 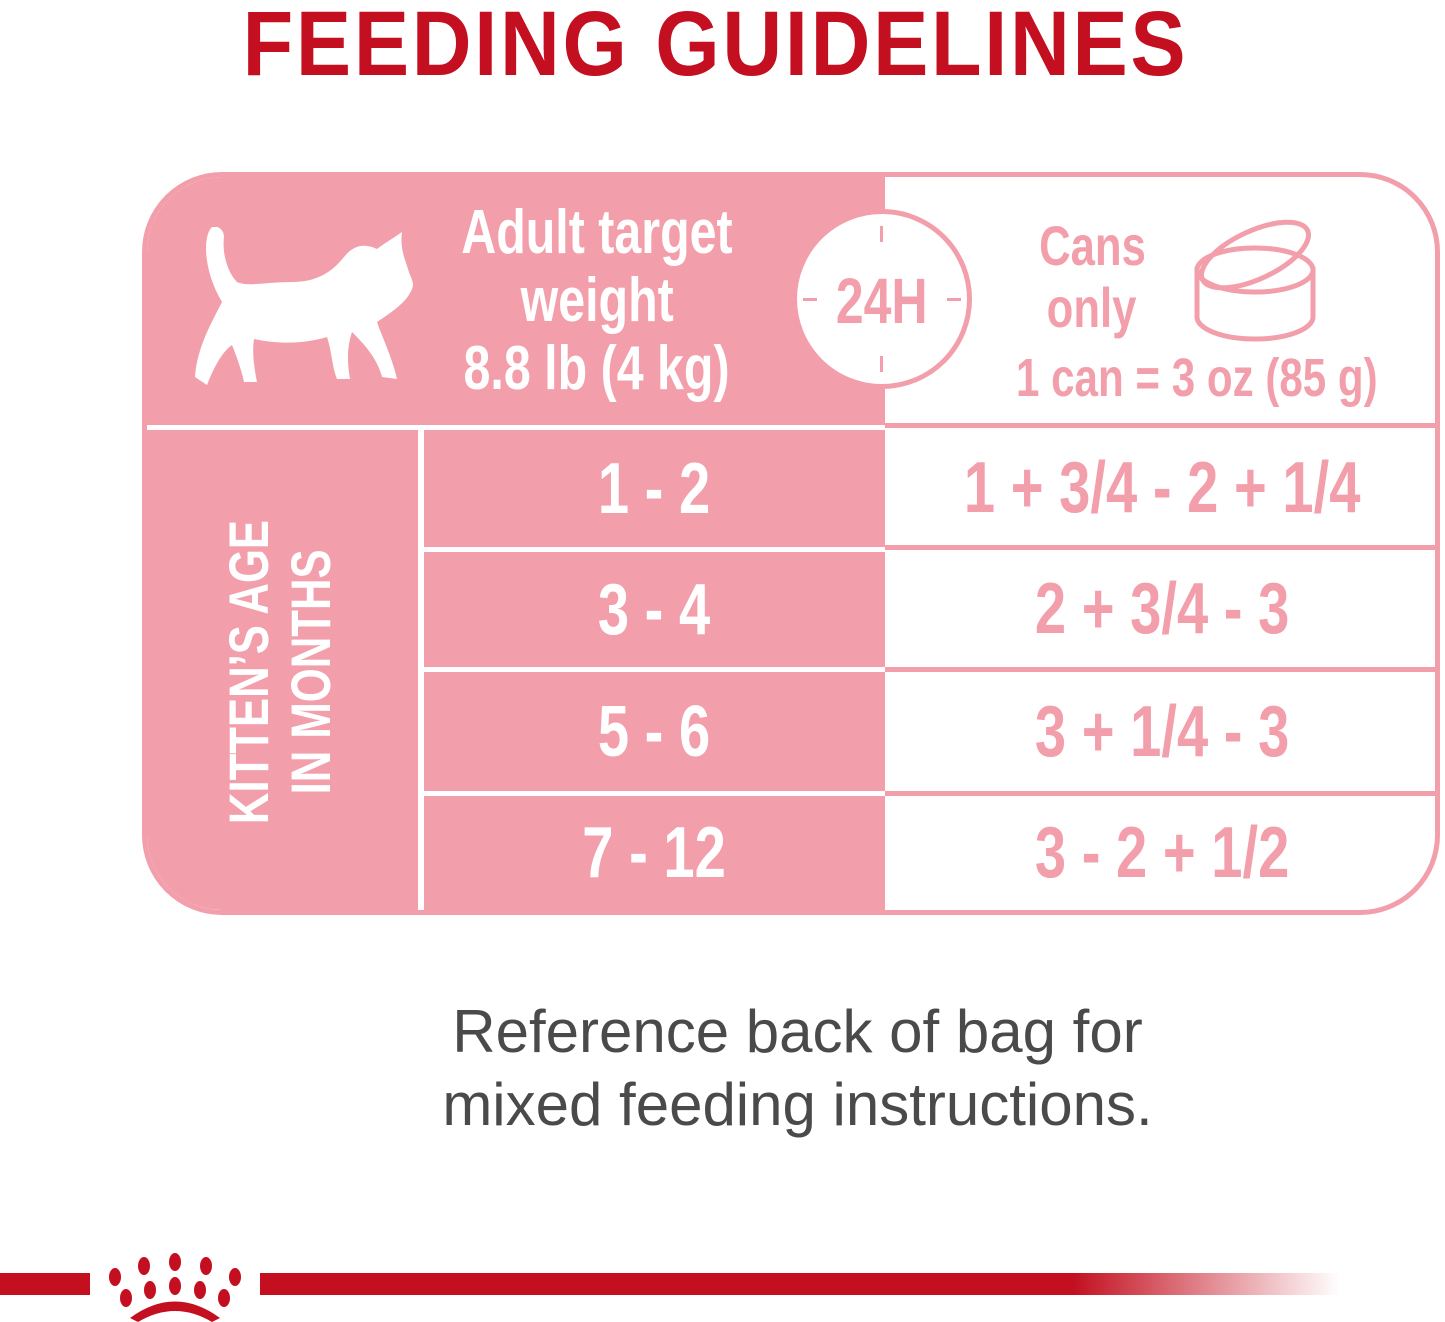 I want to click on age-value: 1 - 2, so click(x=654, y=488).